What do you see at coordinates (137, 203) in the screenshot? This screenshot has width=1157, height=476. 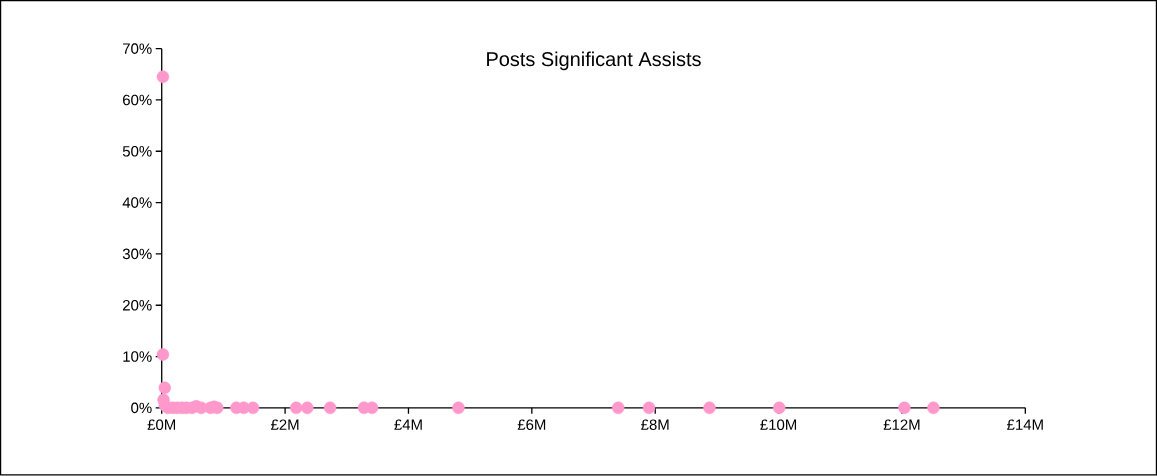 I see `y-tick-label: 40%` at bounding box center [137, 203].